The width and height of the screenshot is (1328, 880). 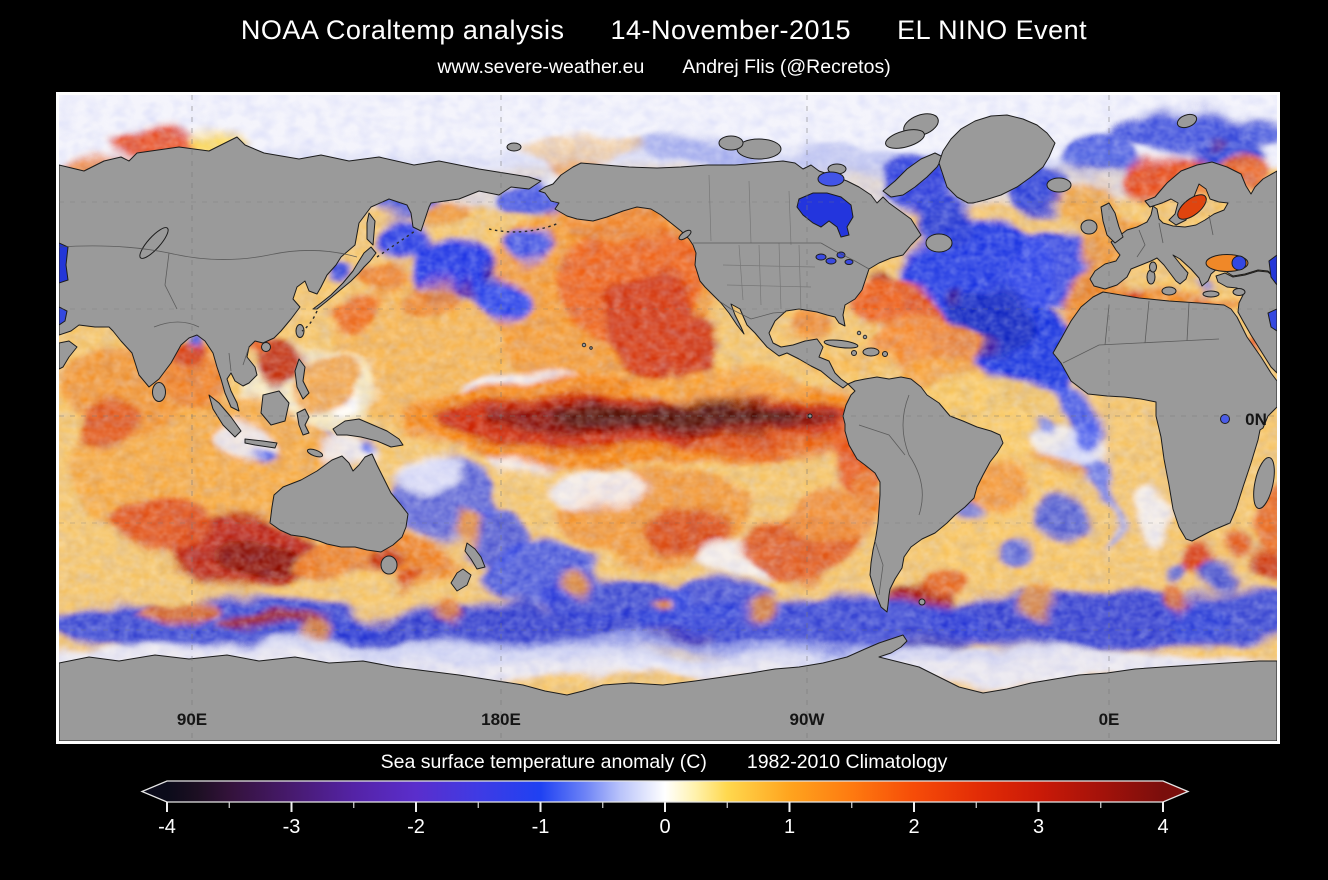 What do you see at coordinates (368, 433) in the screenshot?
I see `island-new-guinea` at bounding box center [368, 433].